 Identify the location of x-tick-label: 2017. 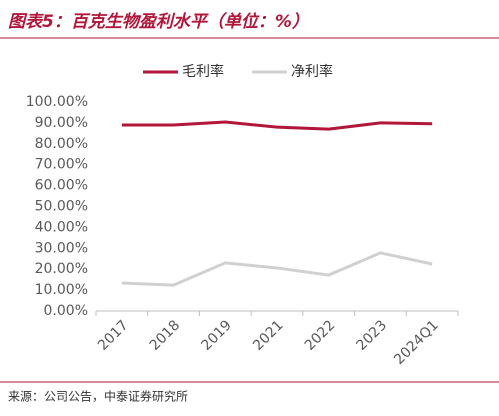
(113, 335).